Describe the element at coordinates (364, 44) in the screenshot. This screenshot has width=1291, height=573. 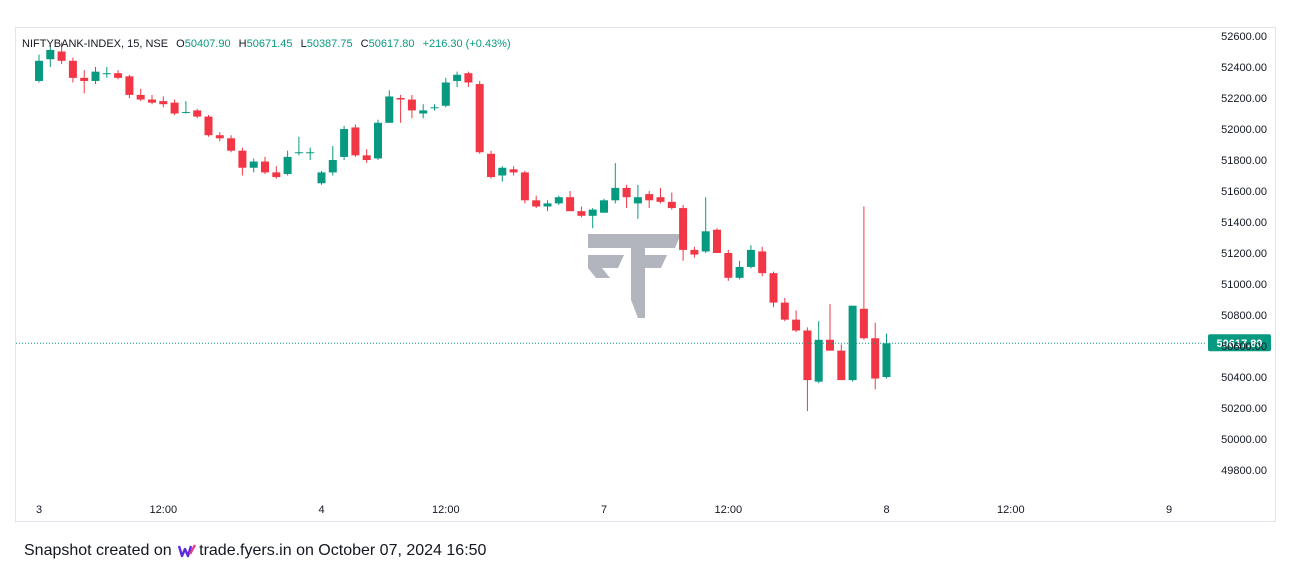
I see `close-label: C` at that location.